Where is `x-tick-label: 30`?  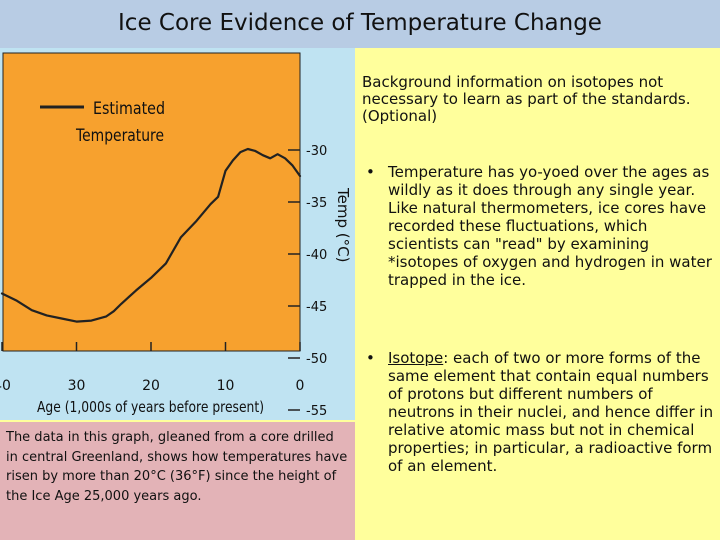 x-tick-label: 30 is located at coordinates (77, 386).